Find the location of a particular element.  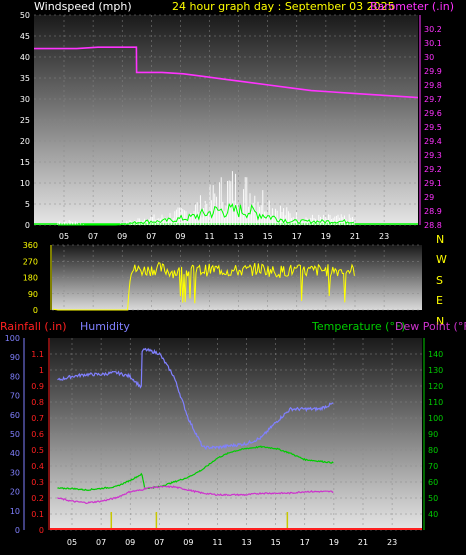

humidity-x-tick-label: 15 is located at coordinates (276, 542).